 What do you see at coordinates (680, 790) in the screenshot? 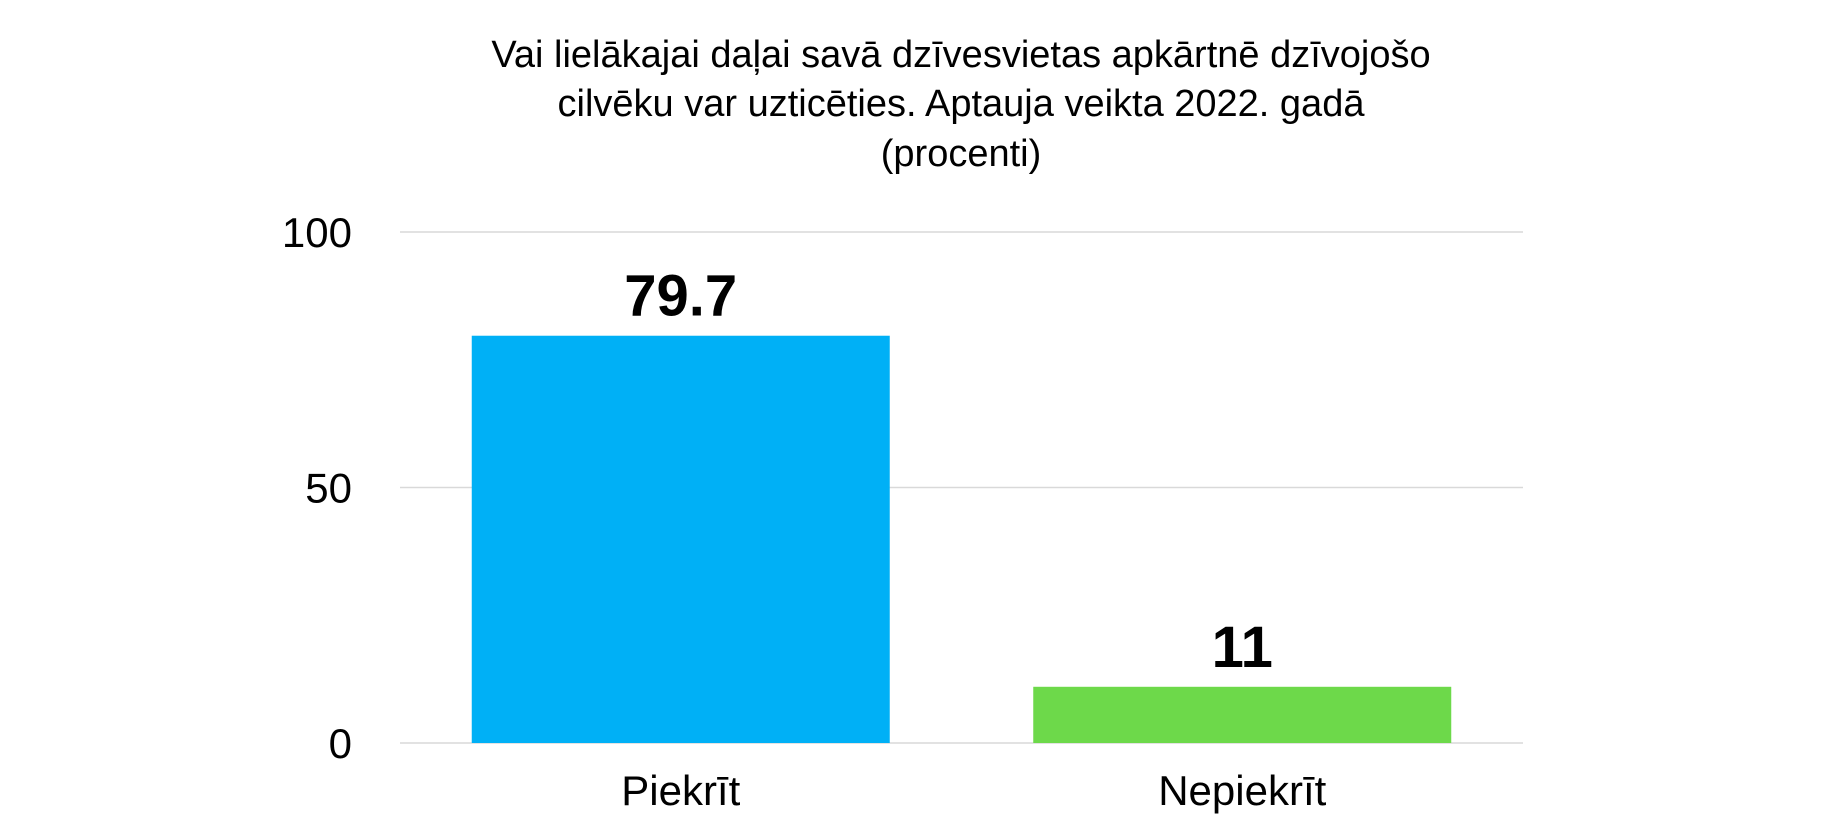
I see `category-label-1: Piekrīt` at bounding box center [680, 790].